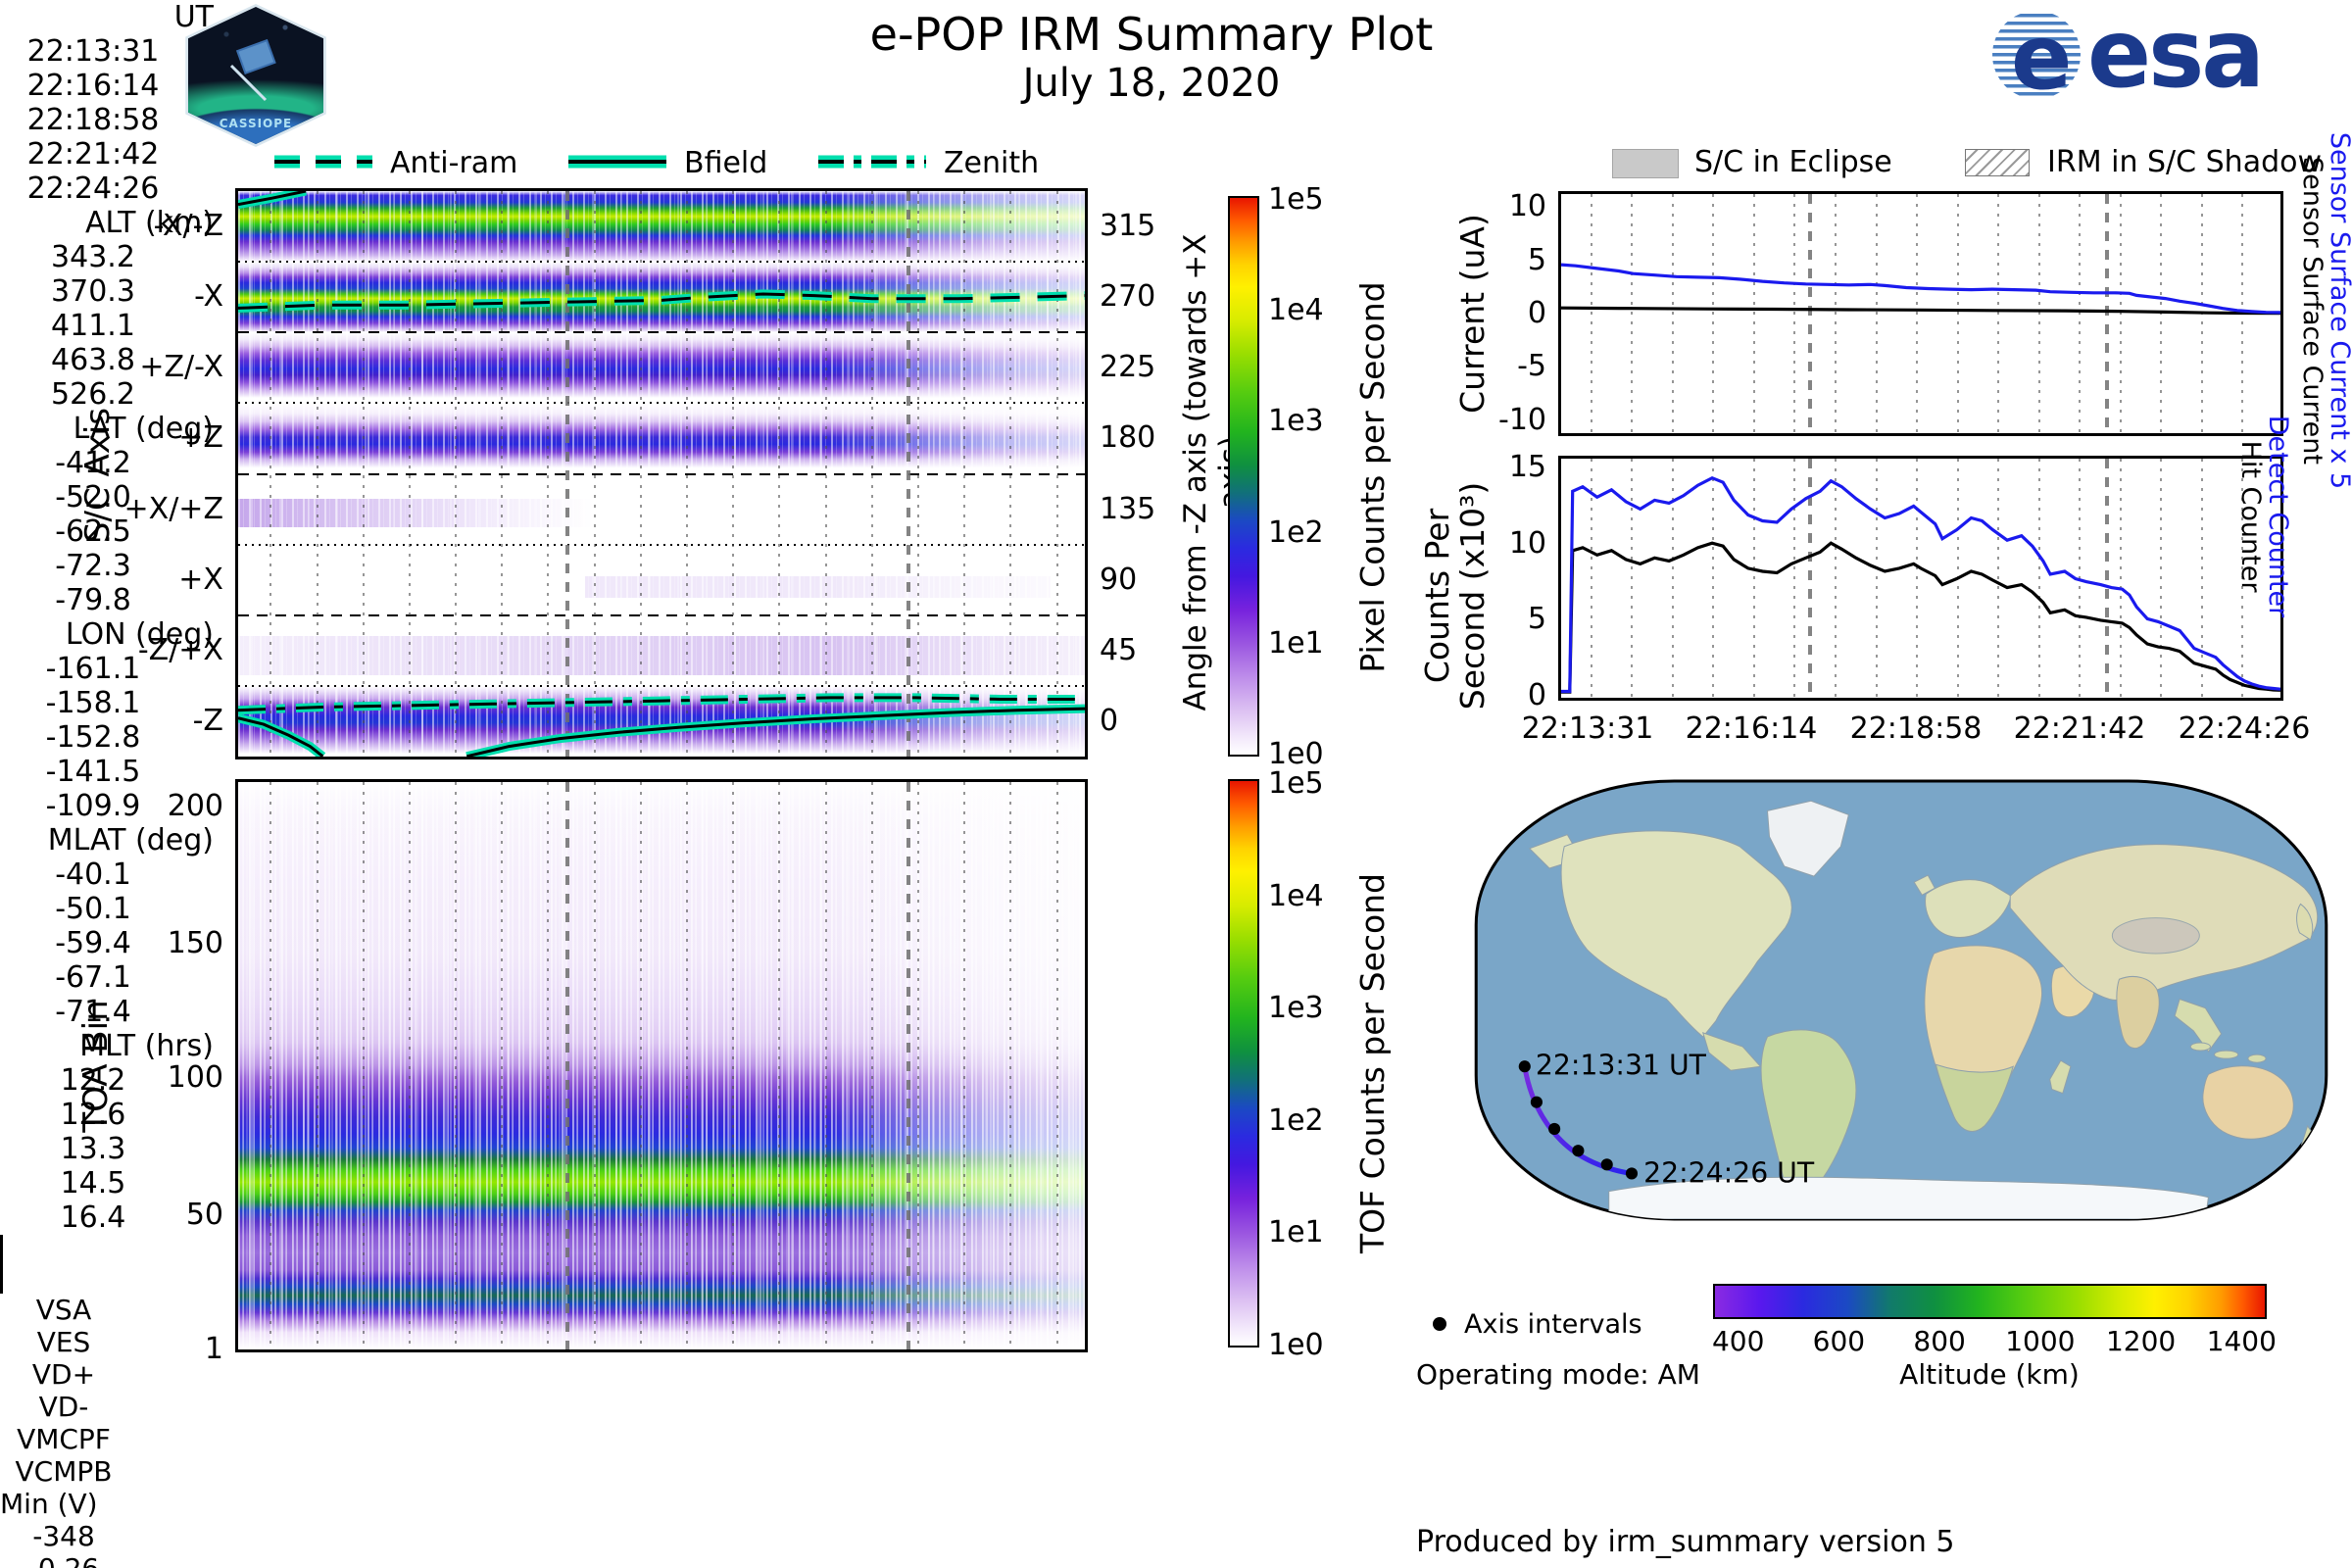 The width and height of the screenshot is (2352, 1568). I want to click on toa-ytick: 100, so click(195, 1077).